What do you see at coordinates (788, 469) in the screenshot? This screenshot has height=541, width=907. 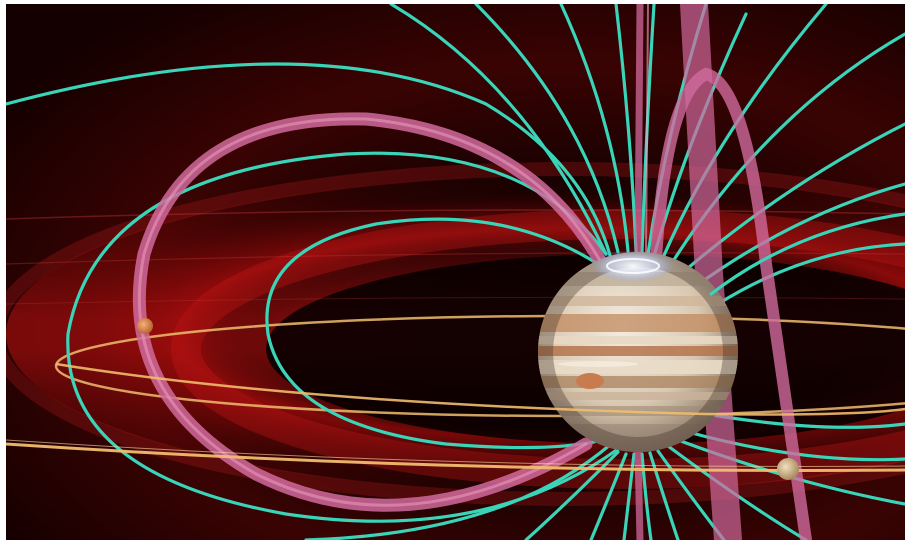 I see `moon-right` at bounding box center [788, 469].